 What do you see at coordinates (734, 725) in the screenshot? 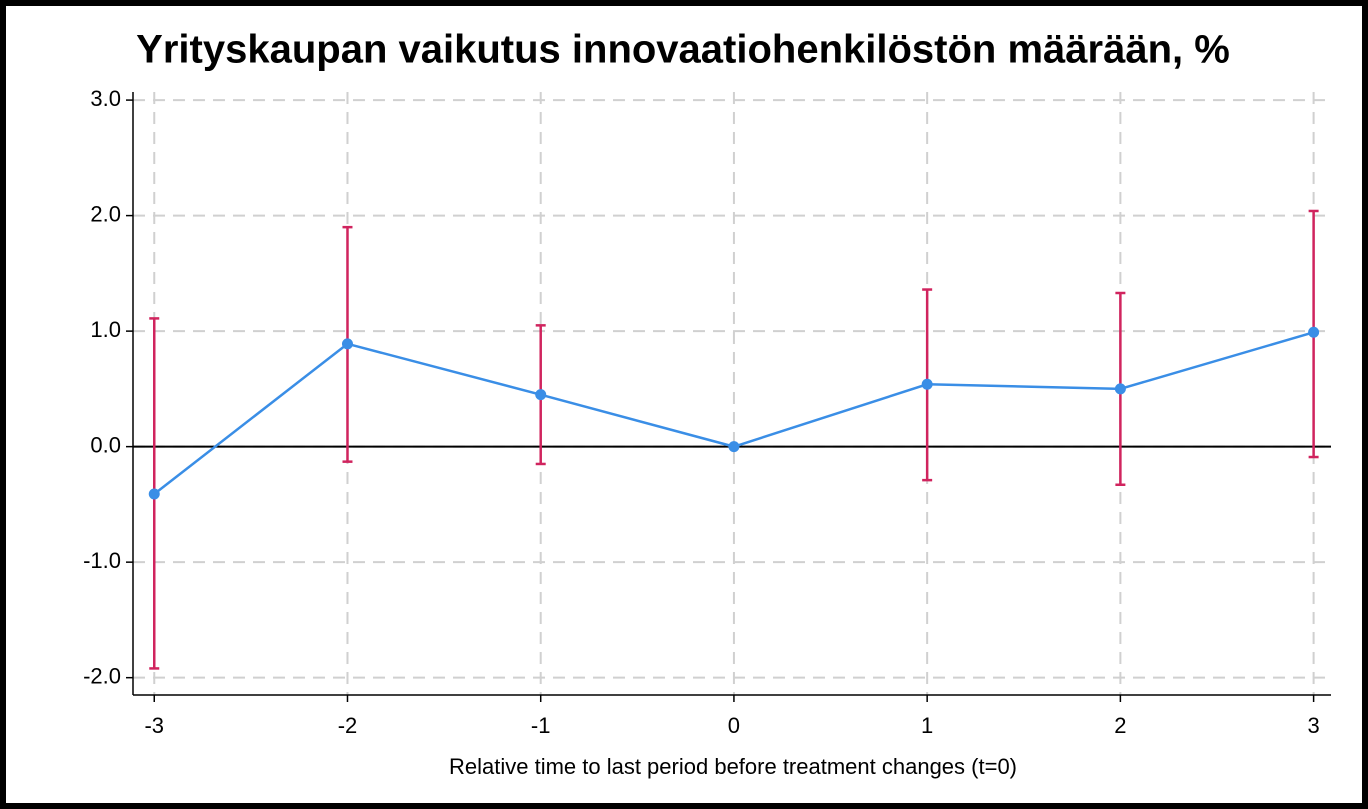
I see `x-tick-label: 0` at bounding box center [734, 725].